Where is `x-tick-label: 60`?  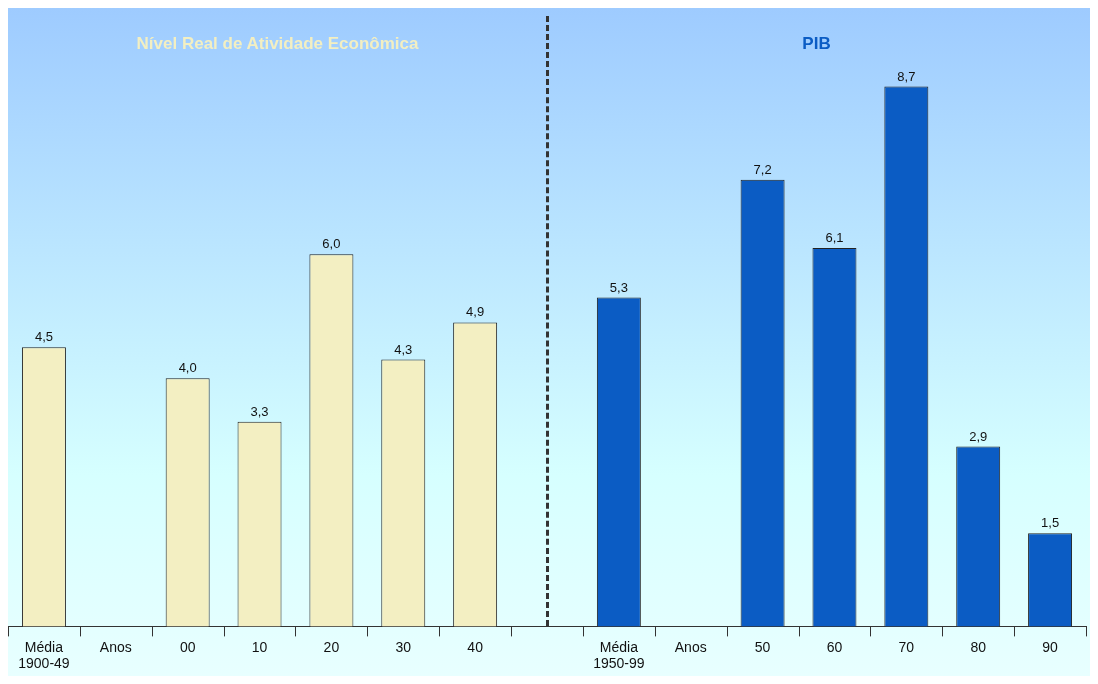 x-tick-label: 60 is located at coordinates (834, 646).